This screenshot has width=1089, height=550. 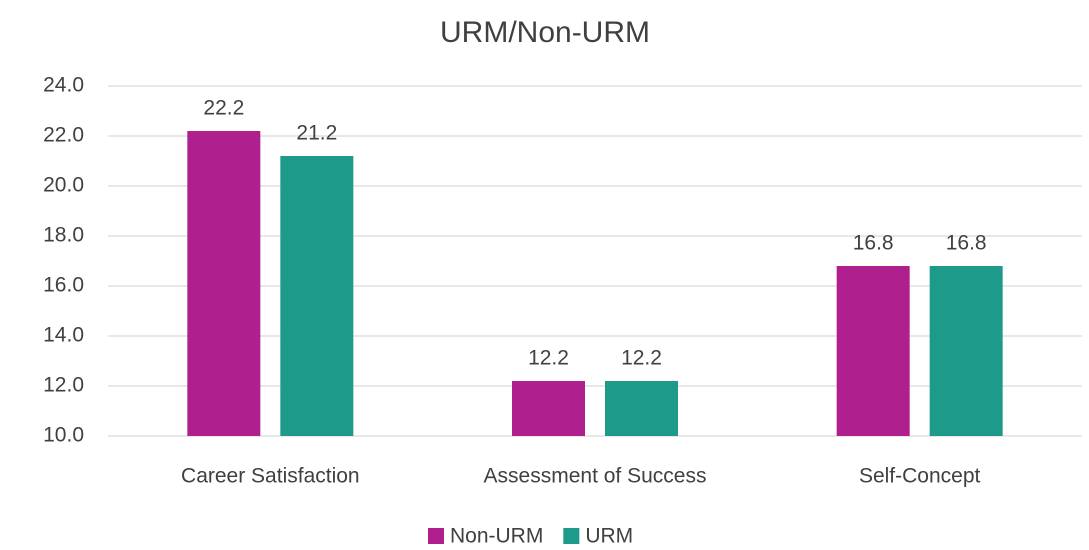 I want to click on y-tick-label: 22.0, so click(x=63, y=135).